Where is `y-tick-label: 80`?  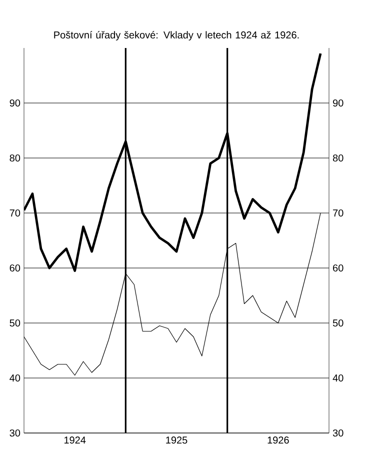
y-tick-label: 80 is located at coordinates (15, 158).